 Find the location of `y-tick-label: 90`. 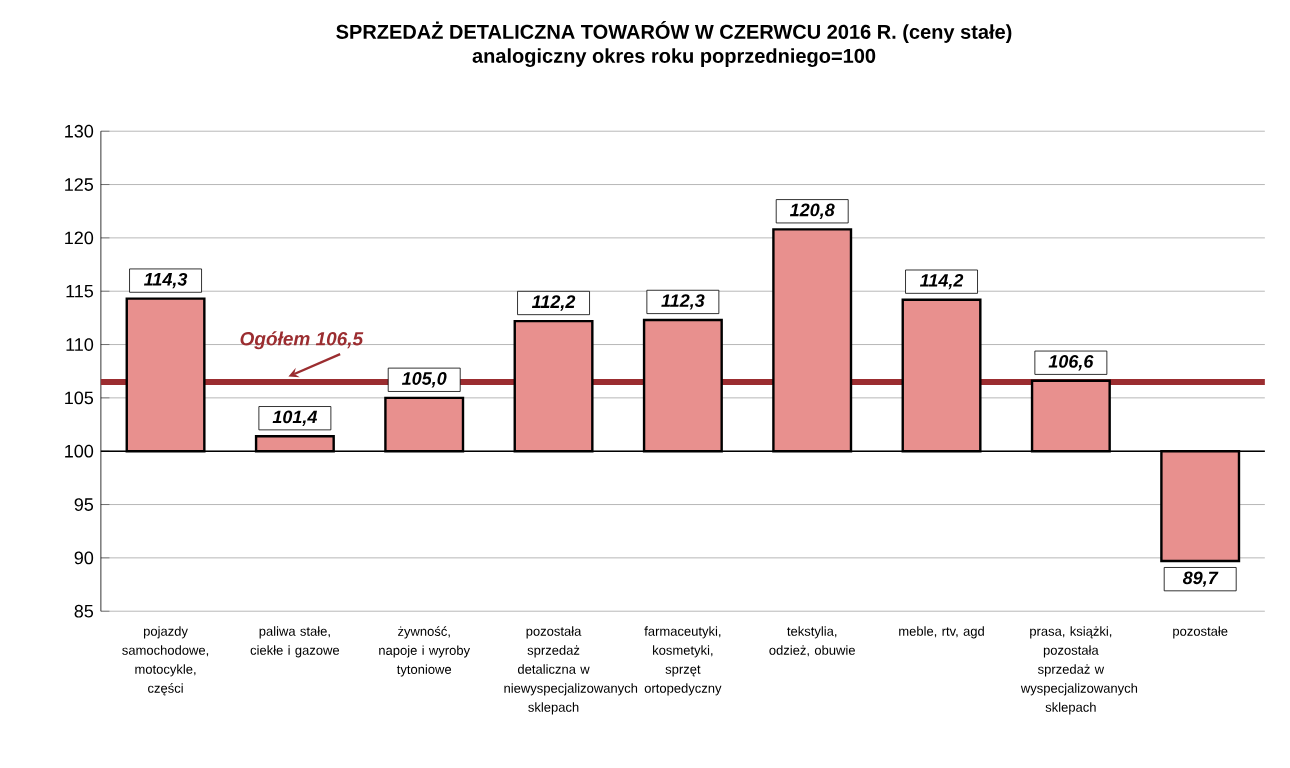

y-tick-label: 90 is located at coordinates (84, 558).